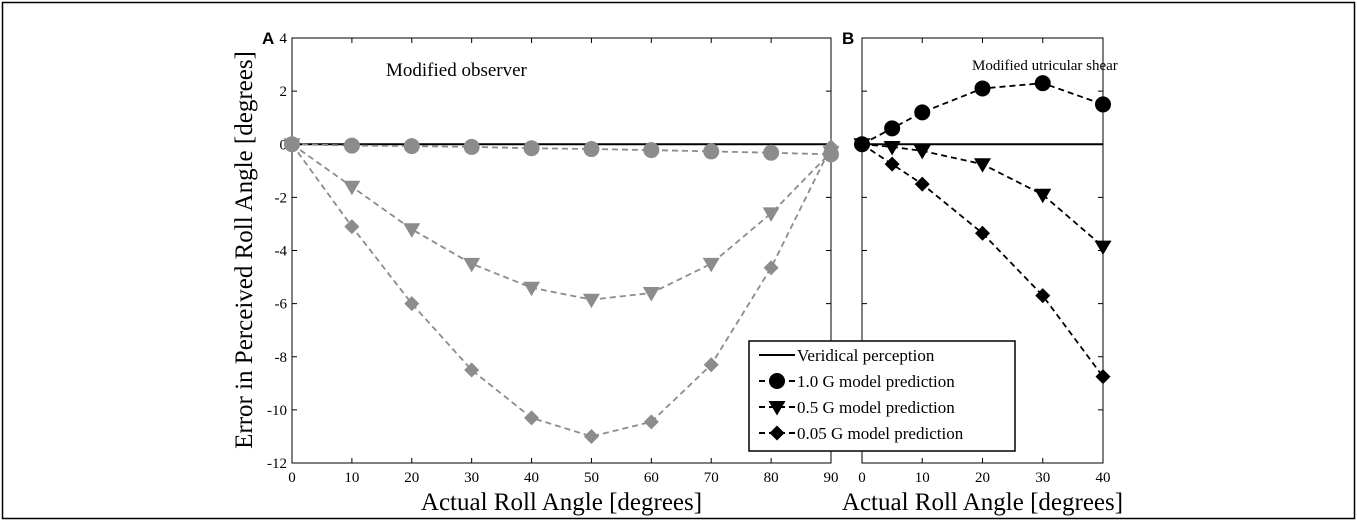  What do you see at coordinates (876, 407) in the screenshot?
I see `legend-label: 0.5 G model prediction` at bounding box center [876, 407].